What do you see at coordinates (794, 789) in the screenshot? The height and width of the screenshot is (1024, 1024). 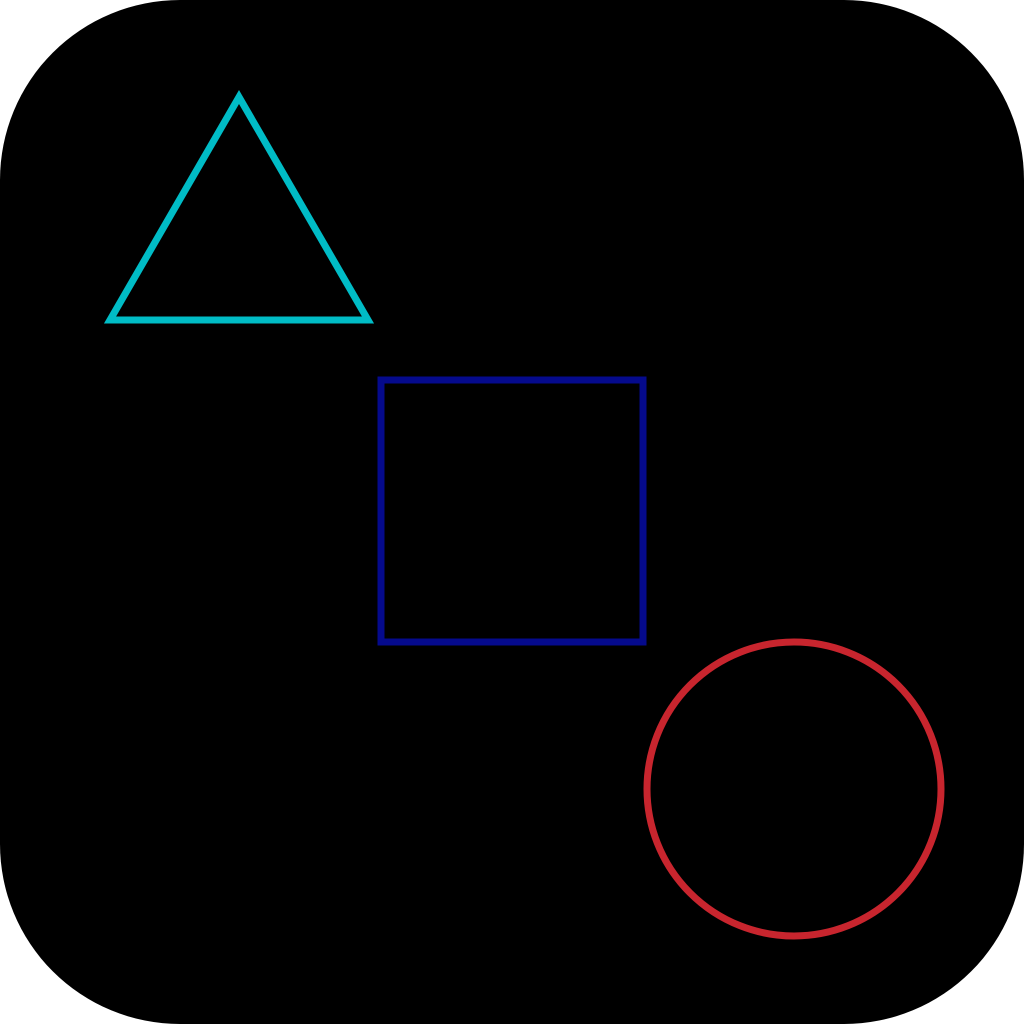 I see `circle-icon` at bounding box center [794, 789].